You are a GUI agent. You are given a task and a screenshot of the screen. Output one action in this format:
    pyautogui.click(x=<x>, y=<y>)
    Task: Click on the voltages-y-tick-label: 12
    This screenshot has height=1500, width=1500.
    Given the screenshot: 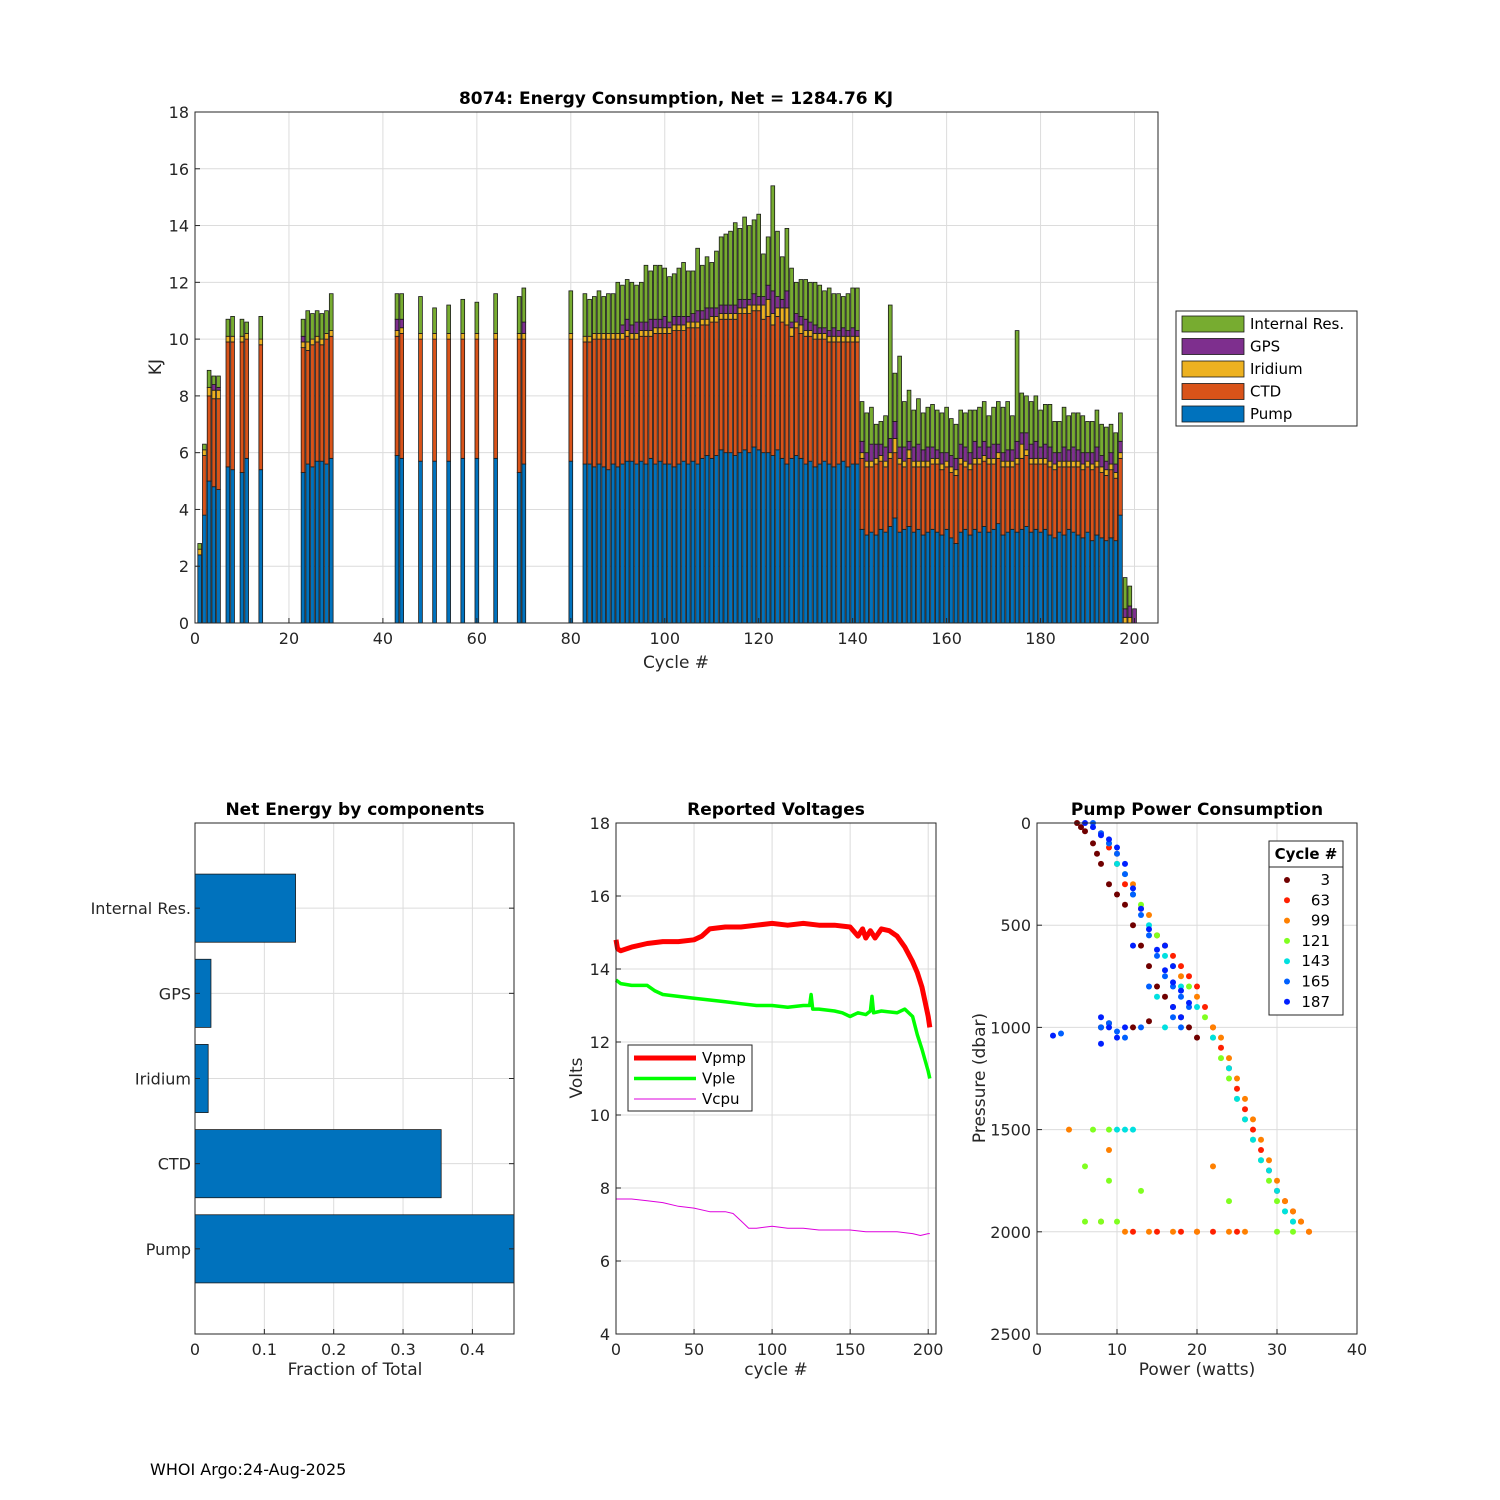 What is the action you would take?
    pyautogui.click(x=600, y=1042)
    